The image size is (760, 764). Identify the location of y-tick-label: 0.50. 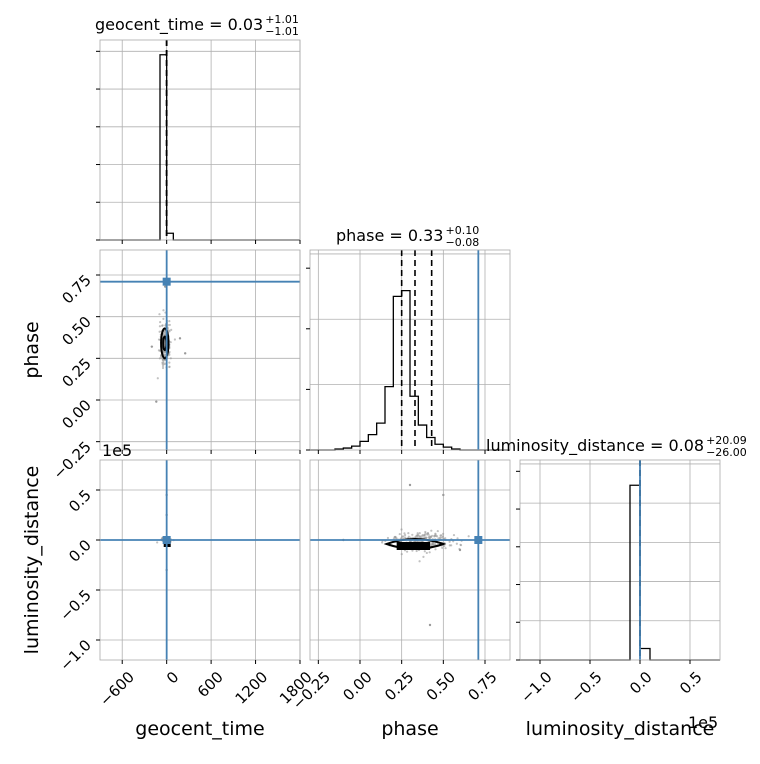
(76, 331).